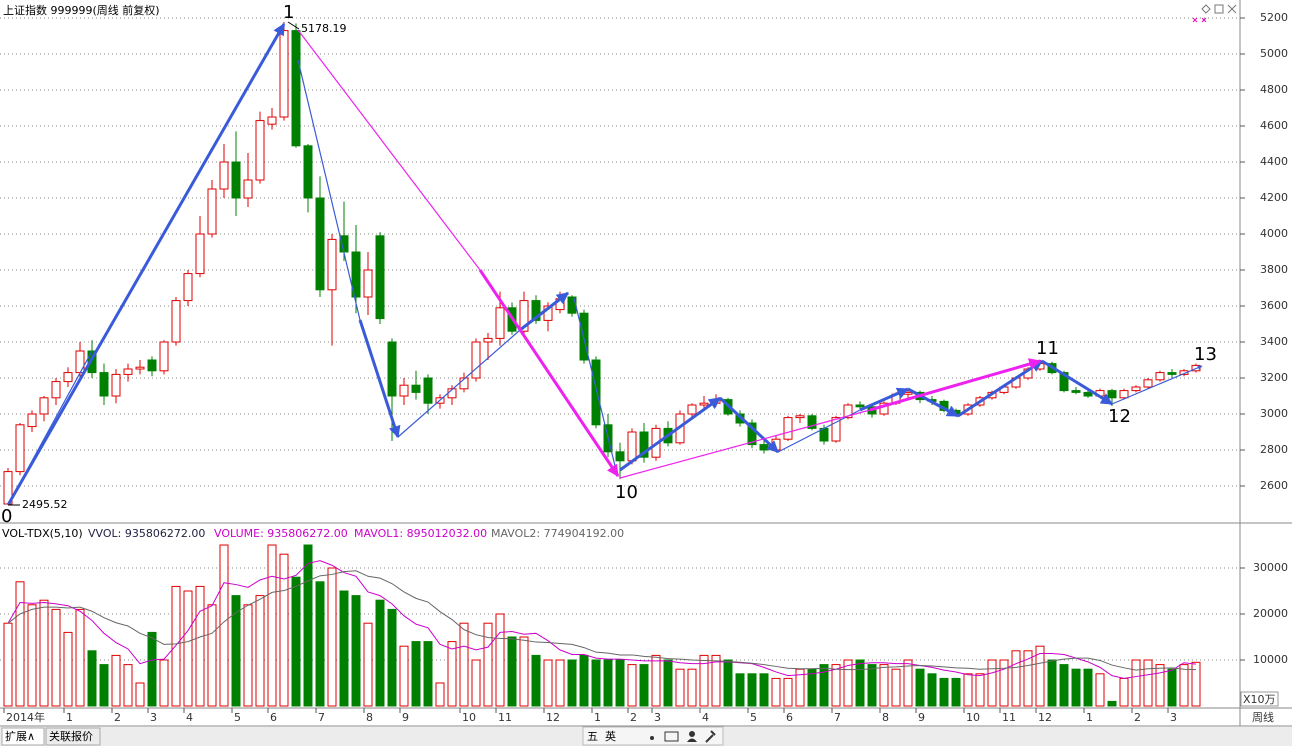 This screenshot has height=746, width=1292. I want to click on y-tick-label: 2600, so click(1274, 485).